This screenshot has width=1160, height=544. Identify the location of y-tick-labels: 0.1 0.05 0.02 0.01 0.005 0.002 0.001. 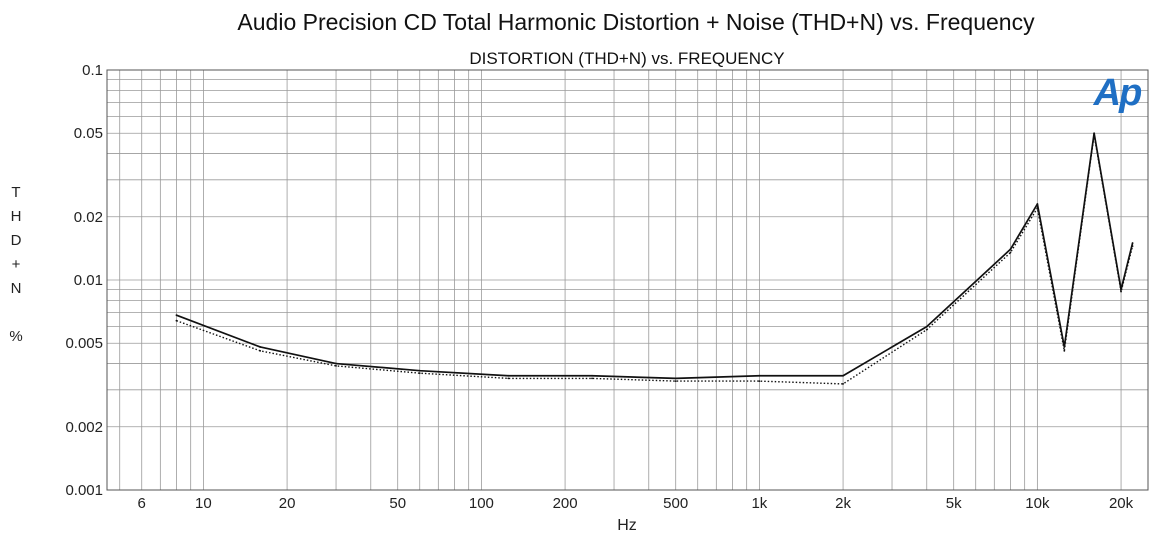
(84, 280).